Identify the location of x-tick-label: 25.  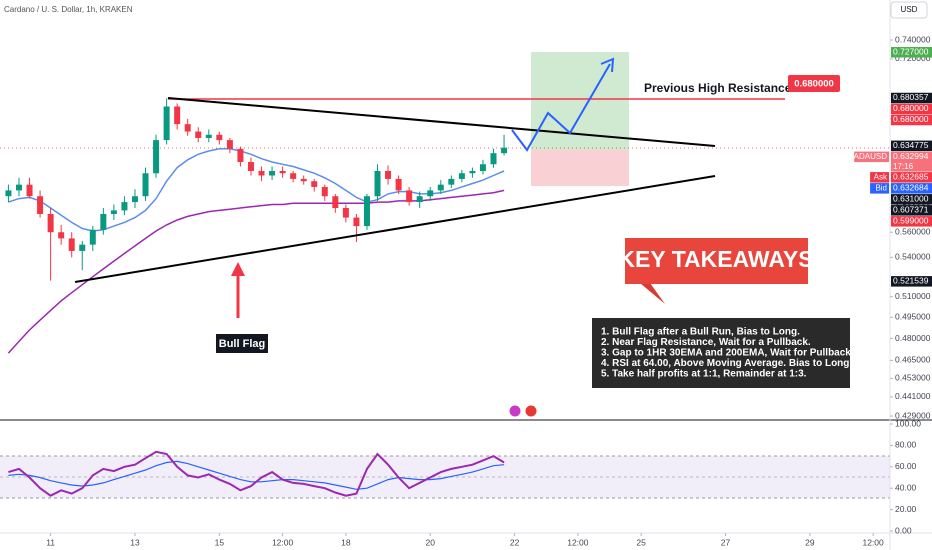
(641, 542).